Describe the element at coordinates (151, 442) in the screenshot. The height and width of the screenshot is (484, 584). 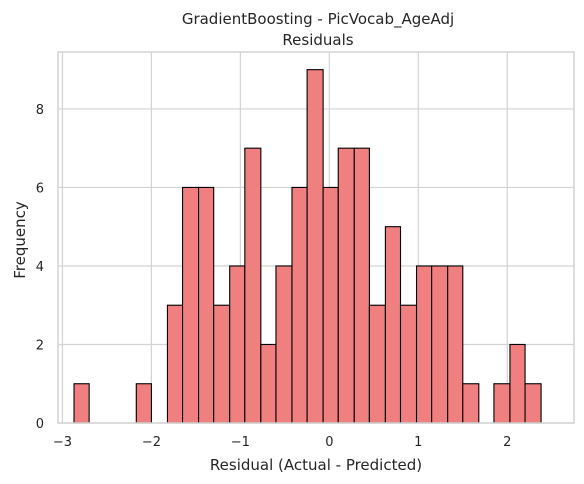
I see `x-tick-label: −2` at that location.